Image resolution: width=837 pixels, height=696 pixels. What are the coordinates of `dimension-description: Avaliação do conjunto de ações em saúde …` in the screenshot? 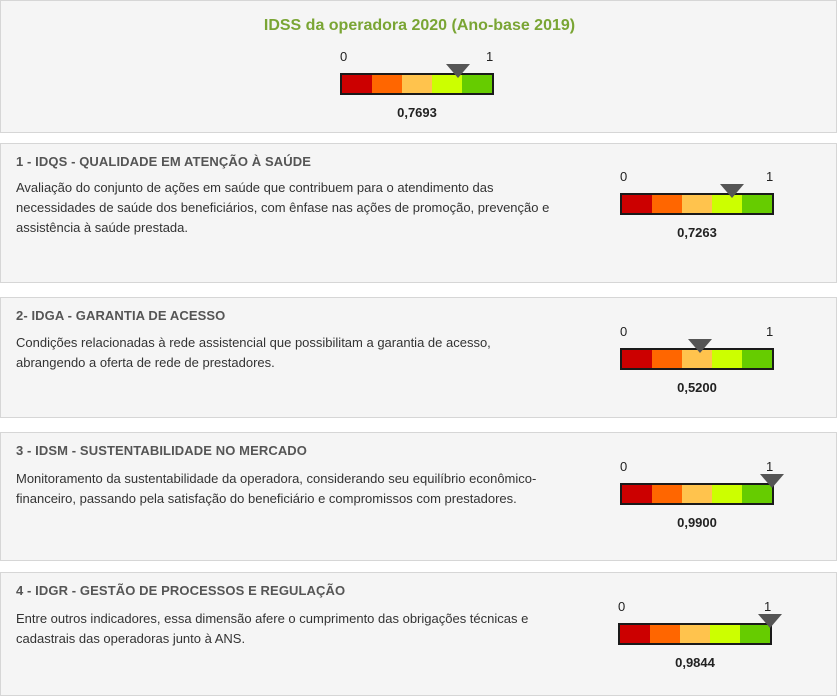 It's located at (283, 207).